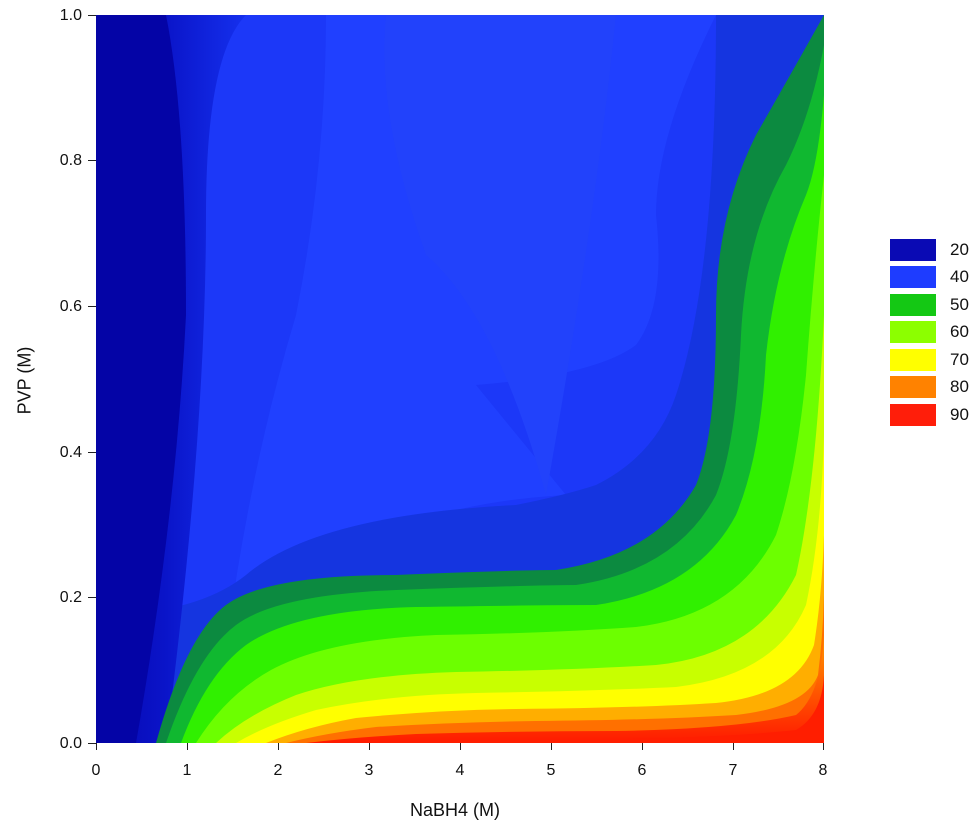 The image size is (979, 832). Describe the element at coordinates (96, 770) in the screenshot. I see `x-tick-label: 0` at that location.